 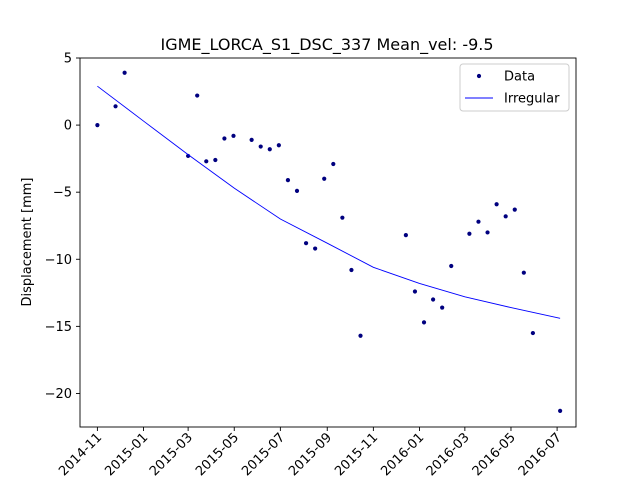 I want to click on y-tick-label: −10, so click(x=58, y=260).